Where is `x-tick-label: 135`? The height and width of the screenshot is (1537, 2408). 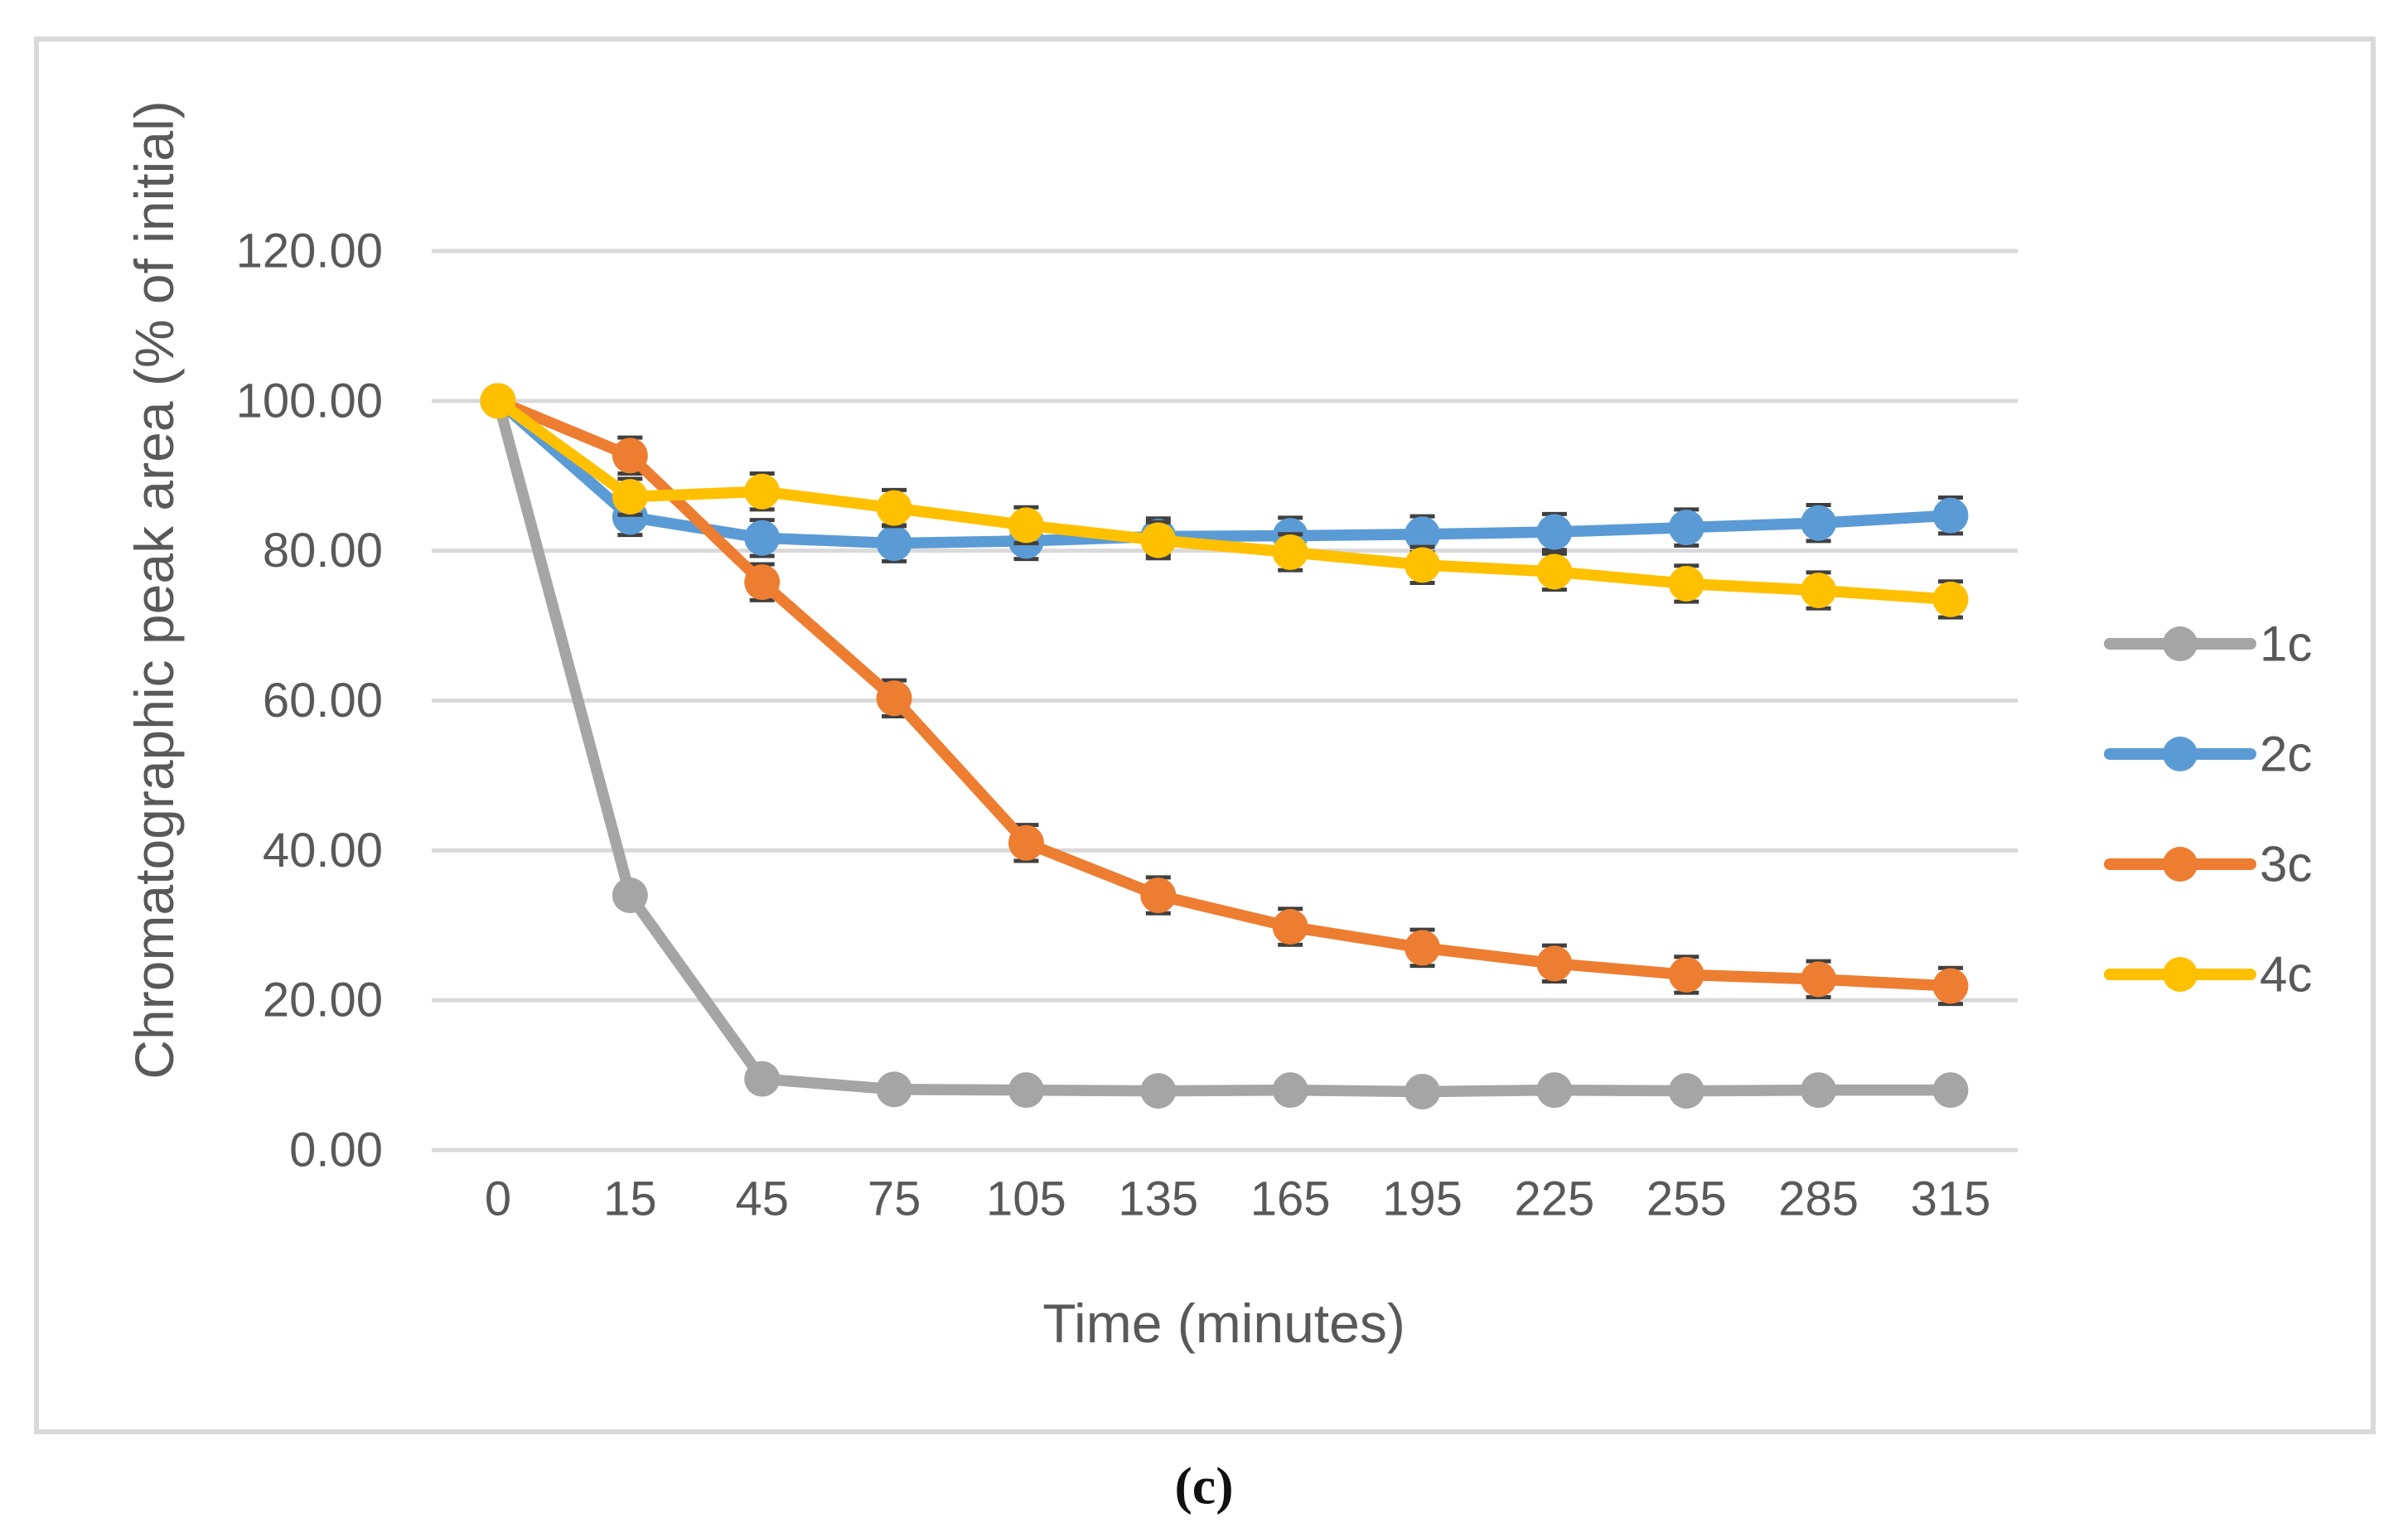 x-tick-label: 135 is located at coordinates (1158, 1199).